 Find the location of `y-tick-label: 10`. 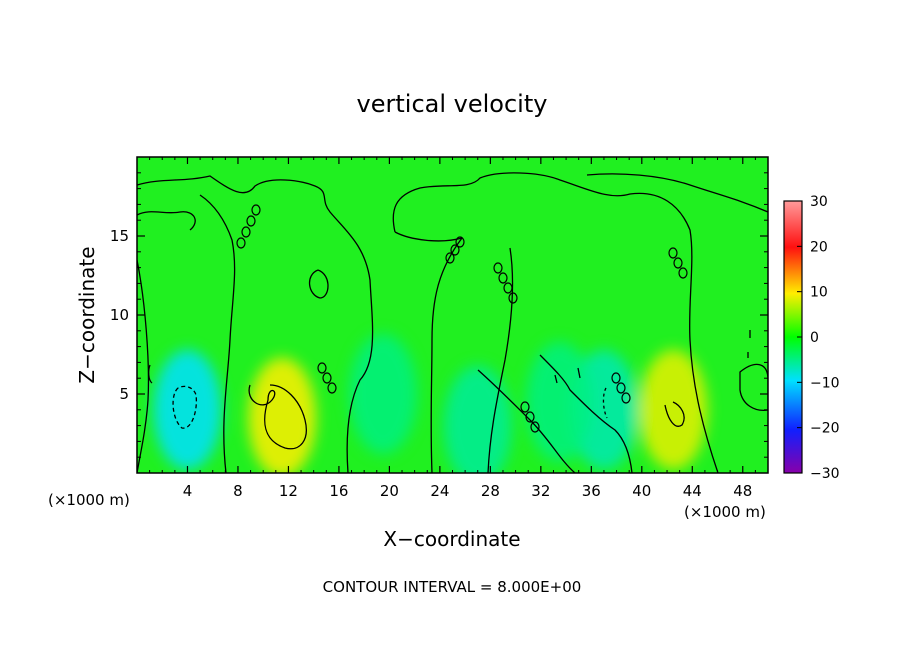

y-tick-label: 10 is located at coordinates (119, 315).